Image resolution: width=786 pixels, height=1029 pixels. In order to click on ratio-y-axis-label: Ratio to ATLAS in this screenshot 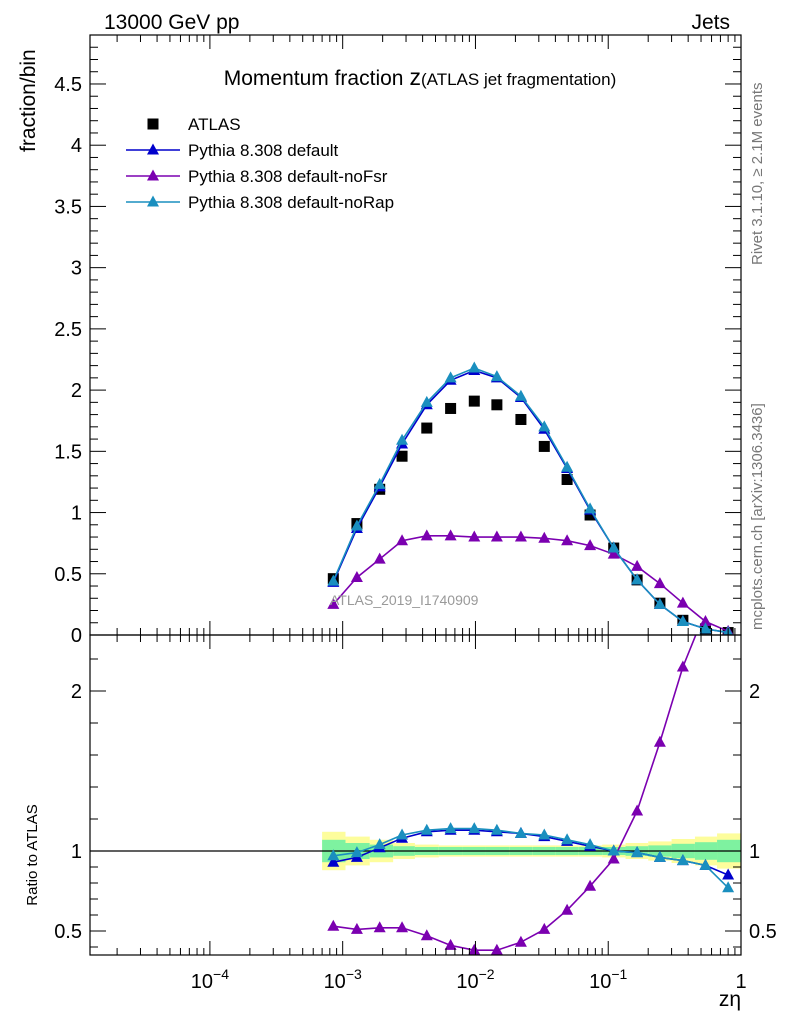, I will do `click(32, 854)`.